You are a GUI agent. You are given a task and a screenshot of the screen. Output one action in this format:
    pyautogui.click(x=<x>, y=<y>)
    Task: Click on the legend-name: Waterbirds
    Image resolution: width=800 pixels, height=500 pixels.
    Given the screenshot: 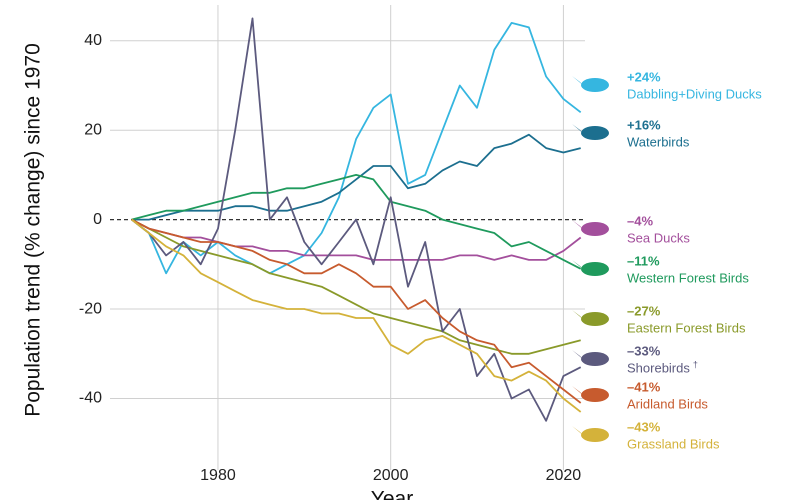 What is the action you would take?
    pyautogui.click(x=658, y=141)
    